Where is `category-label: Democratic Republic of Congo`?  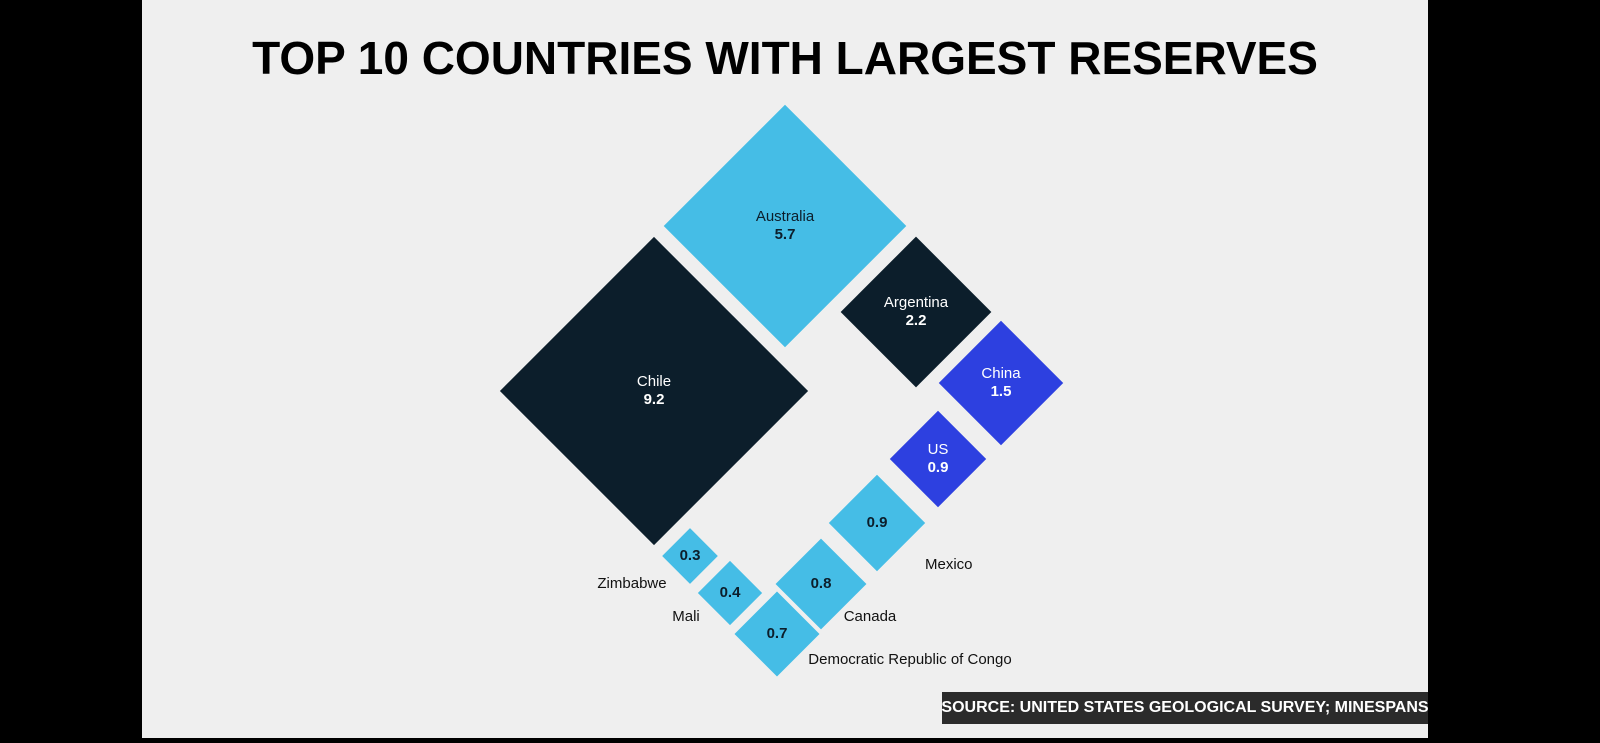 category-label: Democratic Republic of Congo is located at coordinates (909, 659).